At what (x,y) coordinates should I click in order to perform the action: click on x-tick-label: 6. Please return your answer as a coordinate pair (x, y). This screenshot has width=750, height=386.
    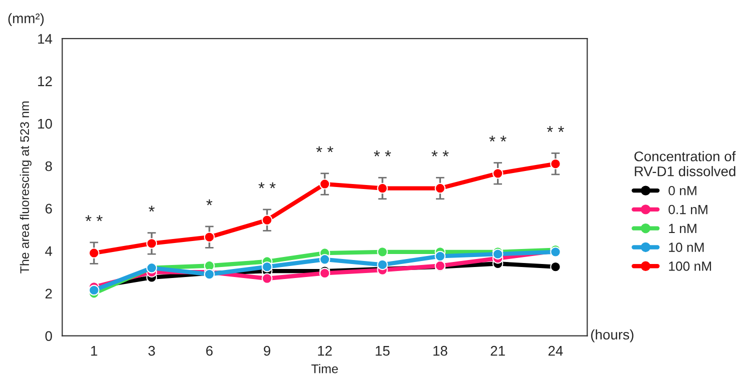
    Looking at the image, I should click on (209, 351).